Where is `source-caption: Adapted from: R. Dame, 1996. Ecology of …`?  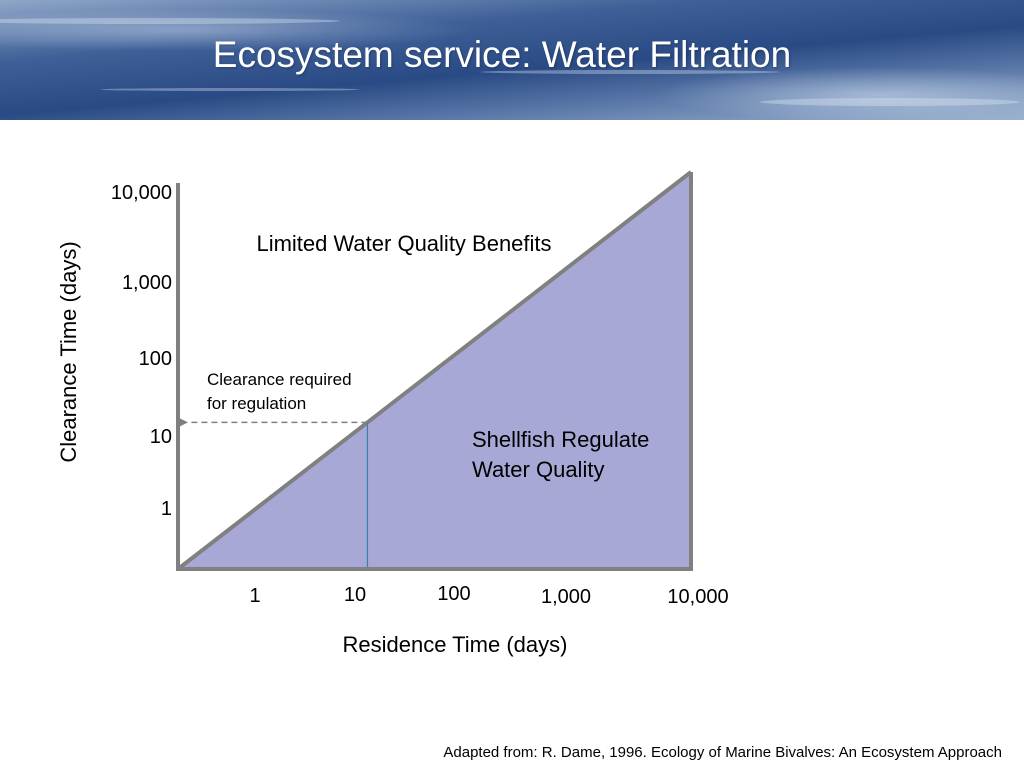
source-caption: Adapted from: R. Dame, 1996. Ecology of … is located at coordinates (722, 752).